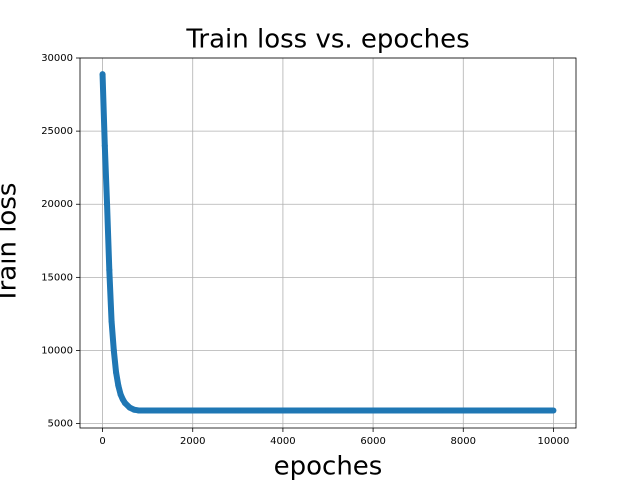  I want to click on x-axis-label: epoches, so click(328, 466).